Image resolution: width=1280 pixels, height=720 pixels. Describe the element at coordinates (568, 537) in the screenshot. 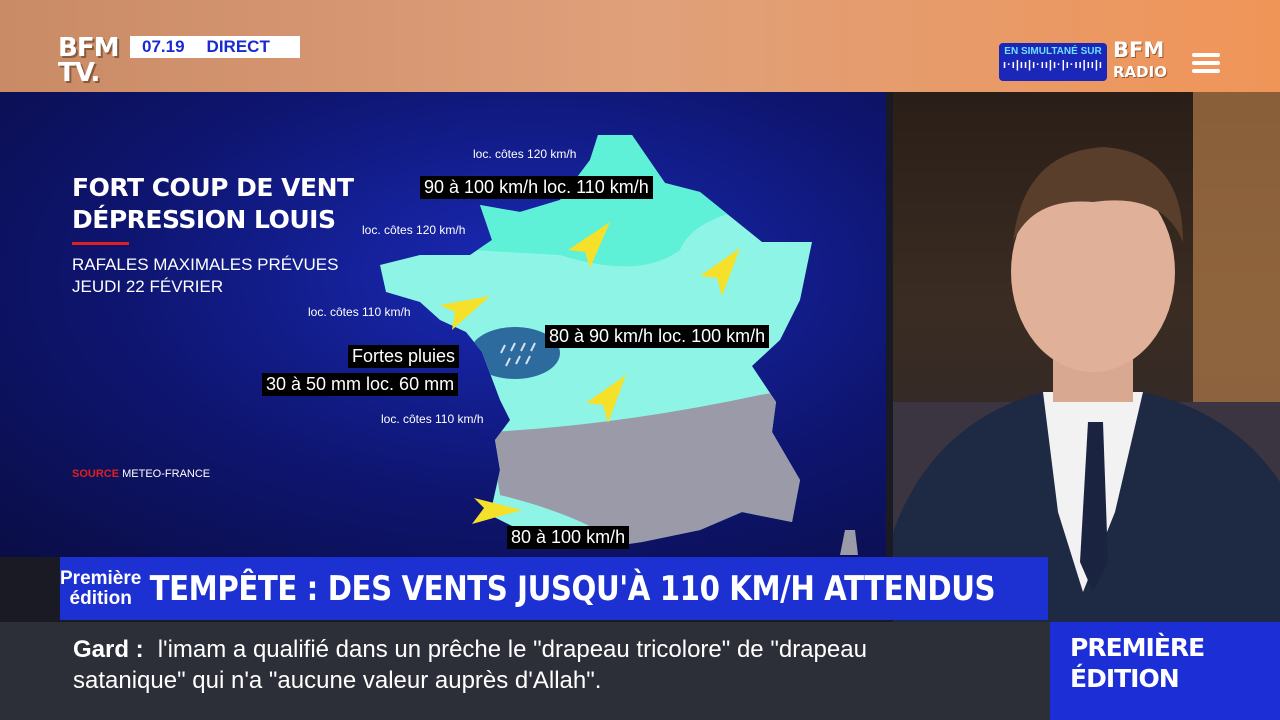

I see `label-south-main: 80 à 100 km/h` at that location.